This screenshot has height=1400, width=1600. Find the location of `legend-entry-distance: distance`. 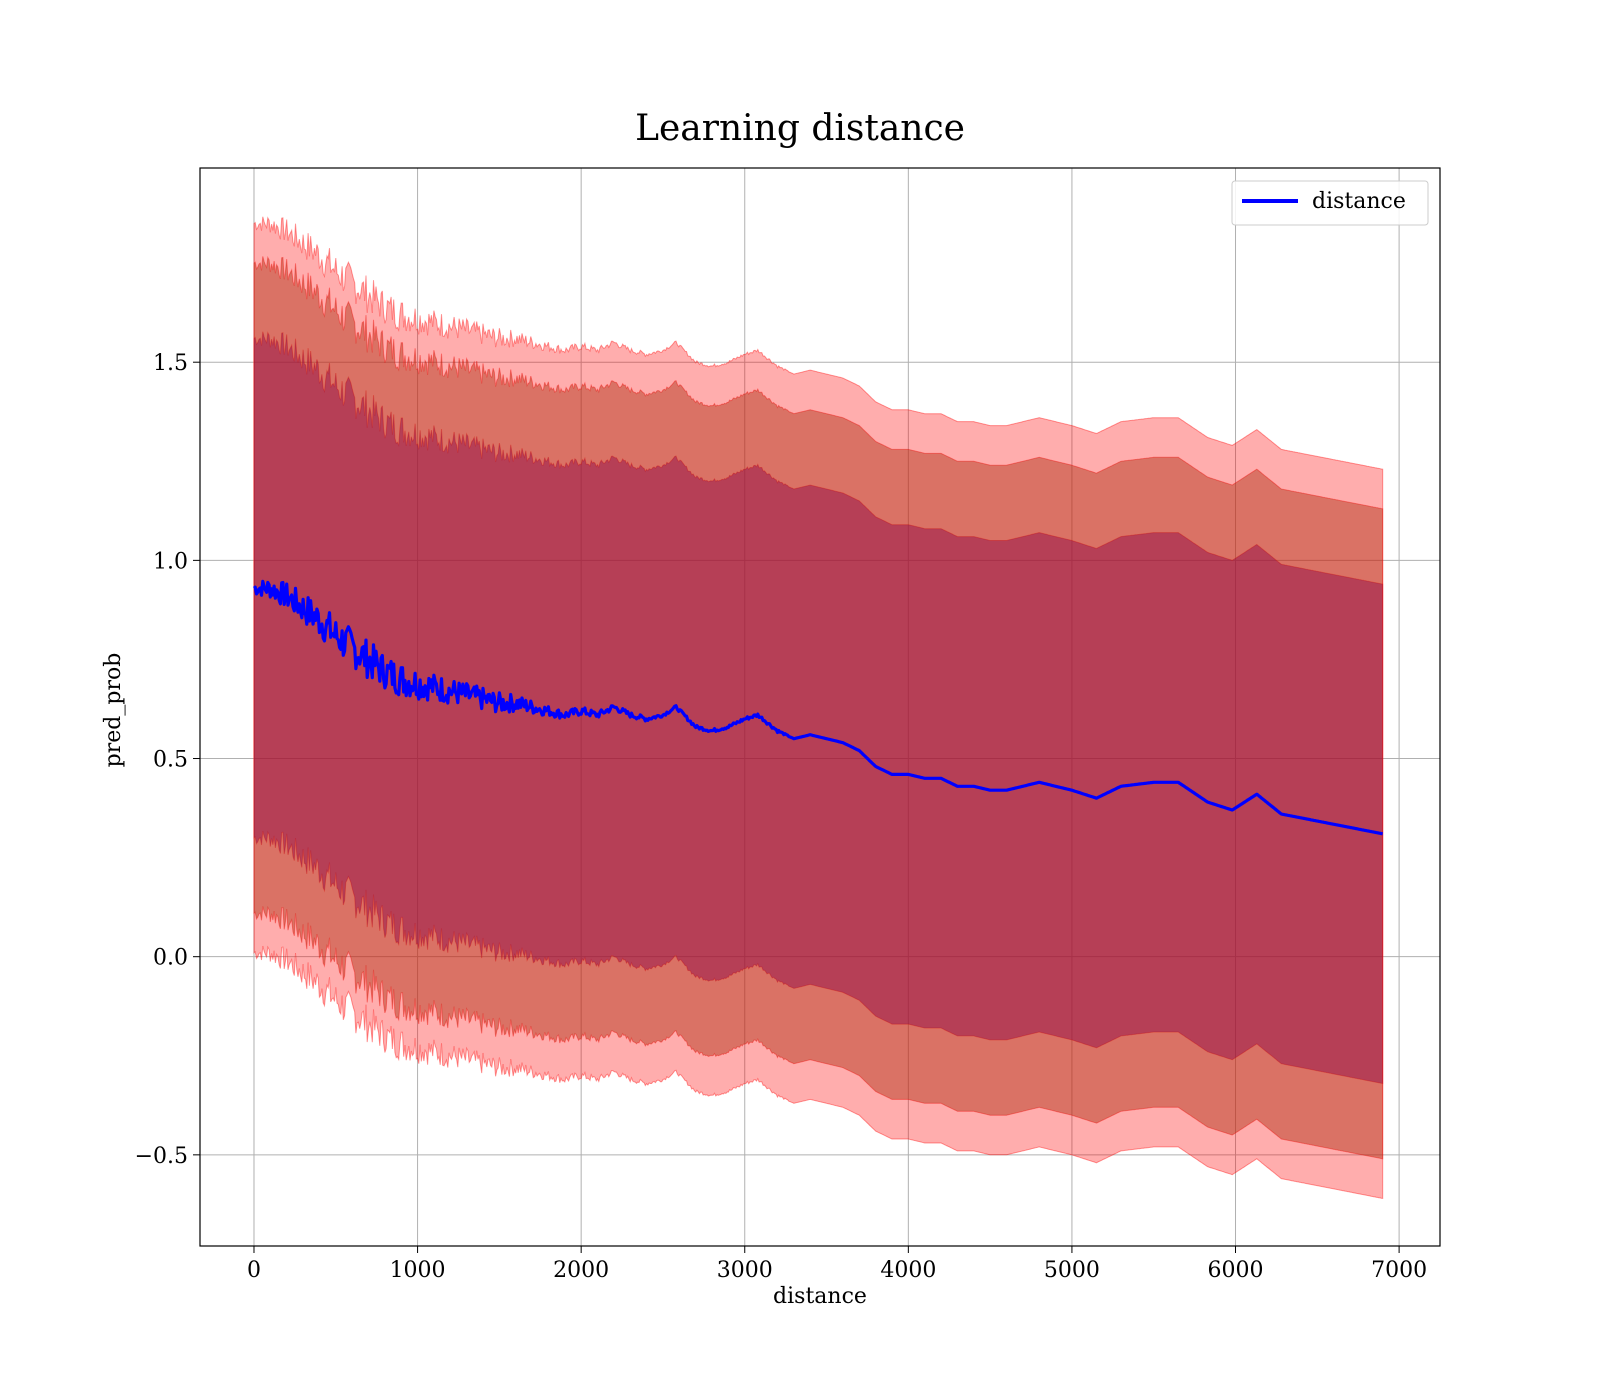

legend-entry-distance: distance is located at coordinates (1359, 201).